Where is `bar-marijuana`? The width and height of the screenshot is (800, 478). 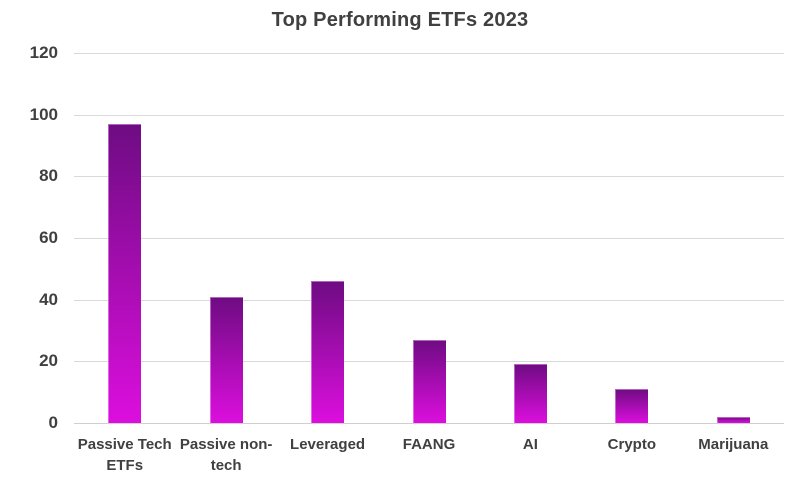 bar-marijuana is located at coordinates (733, 419).